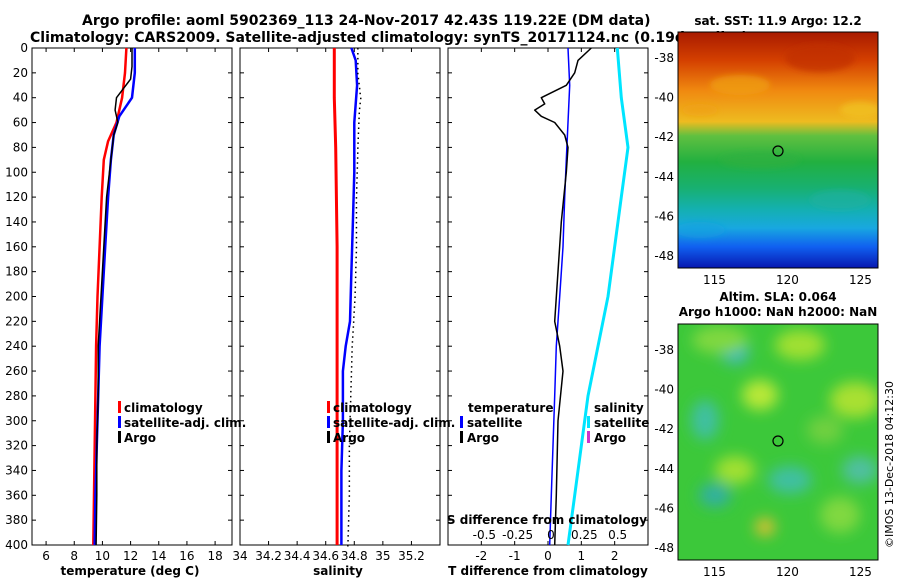 The height and width of the screenshot is (580, 900). I want to click on x-tick-label-salinity-diff: 0.5, so click(617, 535).